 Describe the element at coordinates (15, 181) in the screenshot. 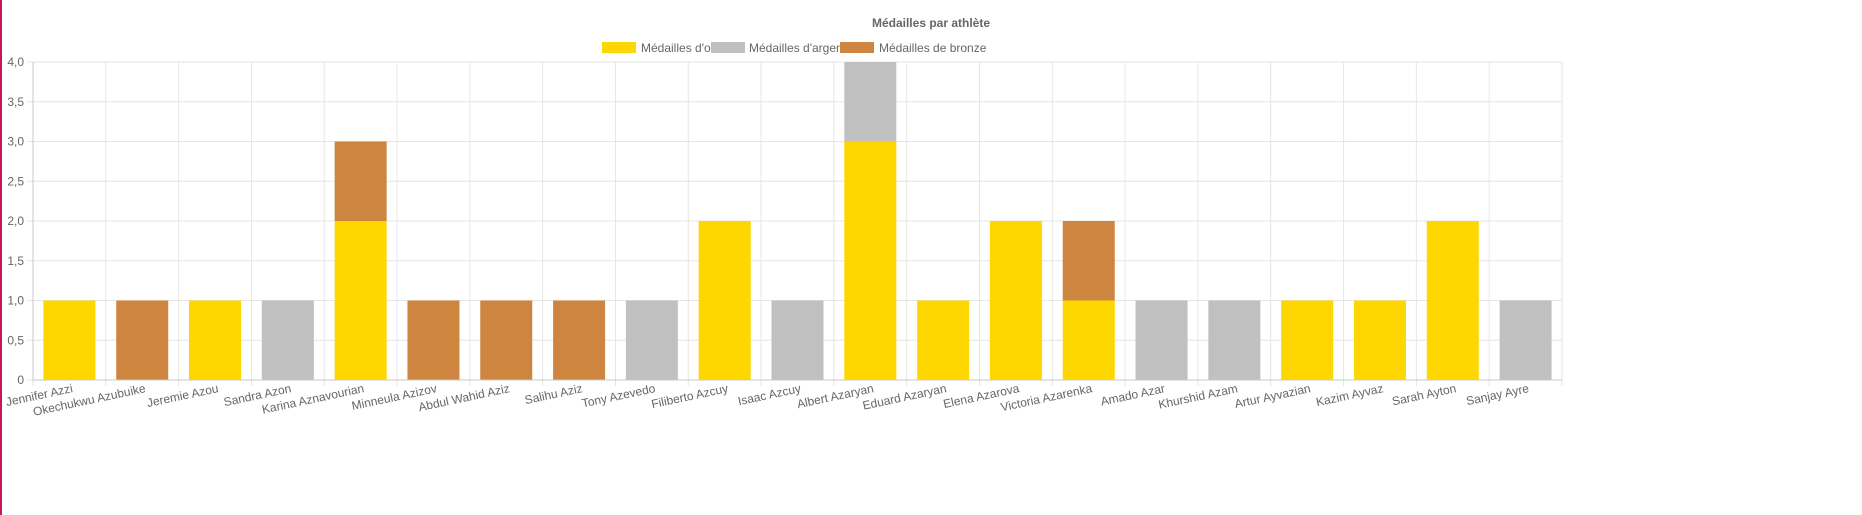

I see `y-tick-label: 2,5` at that location.